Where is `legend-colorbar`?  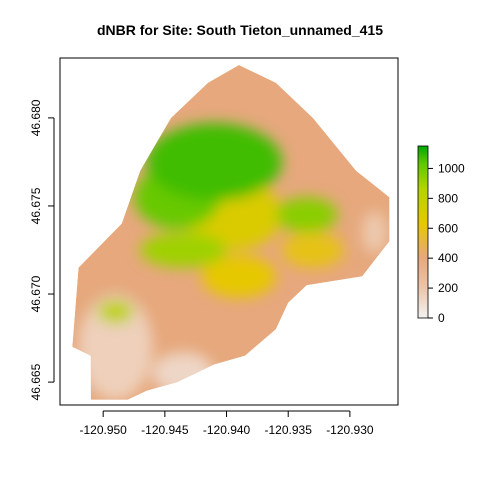
legend-colorbar is located at coordinates (423, 232).